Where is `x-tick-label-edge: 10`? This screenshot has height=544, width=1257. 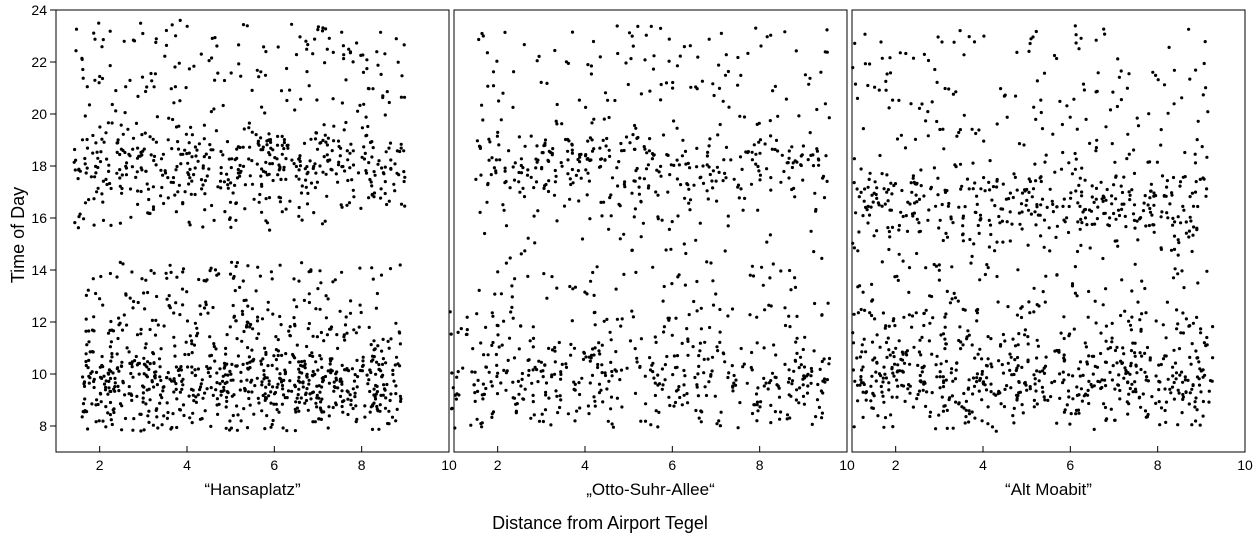 x-tick-label-edge: 10 is located at coordinates (1245, 465).